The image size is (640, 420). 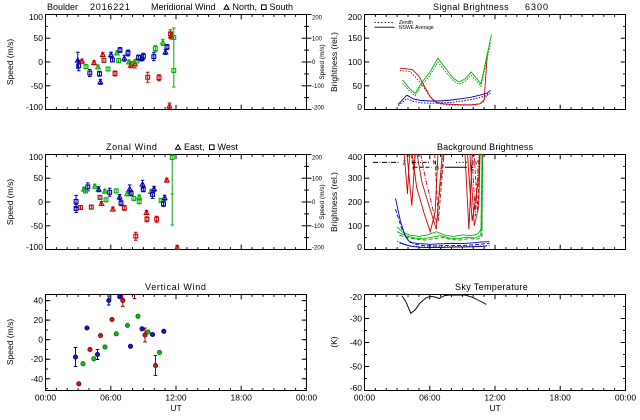 I want to click on svg-text: Meridional Wind, so click(x=183, y=7).